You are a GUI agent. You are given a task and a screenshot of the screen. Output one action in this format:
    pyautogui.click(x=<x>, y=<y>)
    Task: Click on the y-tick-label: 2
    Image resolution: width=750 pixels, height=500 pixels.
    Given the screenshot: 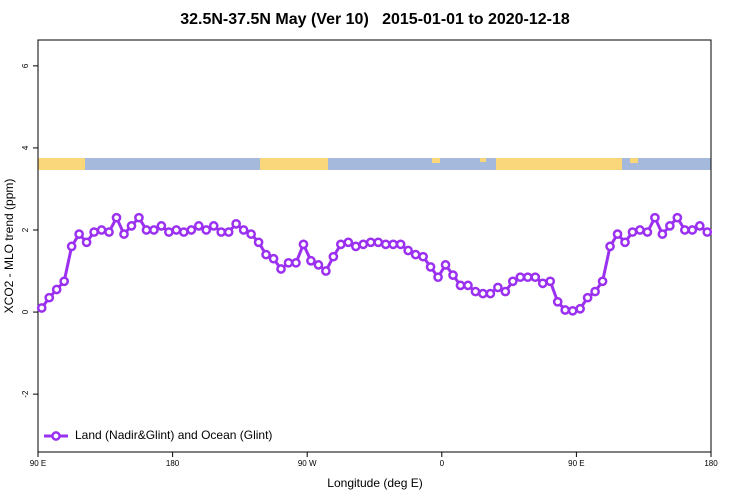 What is the action you would take?
    pyautogui.click(x=25, y=229)
    